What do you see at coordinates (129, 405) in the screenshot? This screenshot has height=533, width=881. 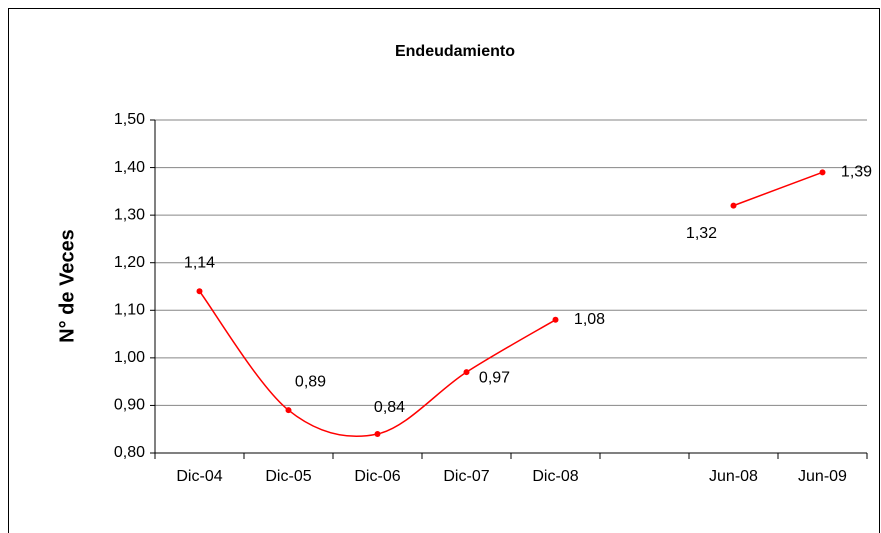 I see `y-tick-label: 0,90` at bounding box center [129, 405].